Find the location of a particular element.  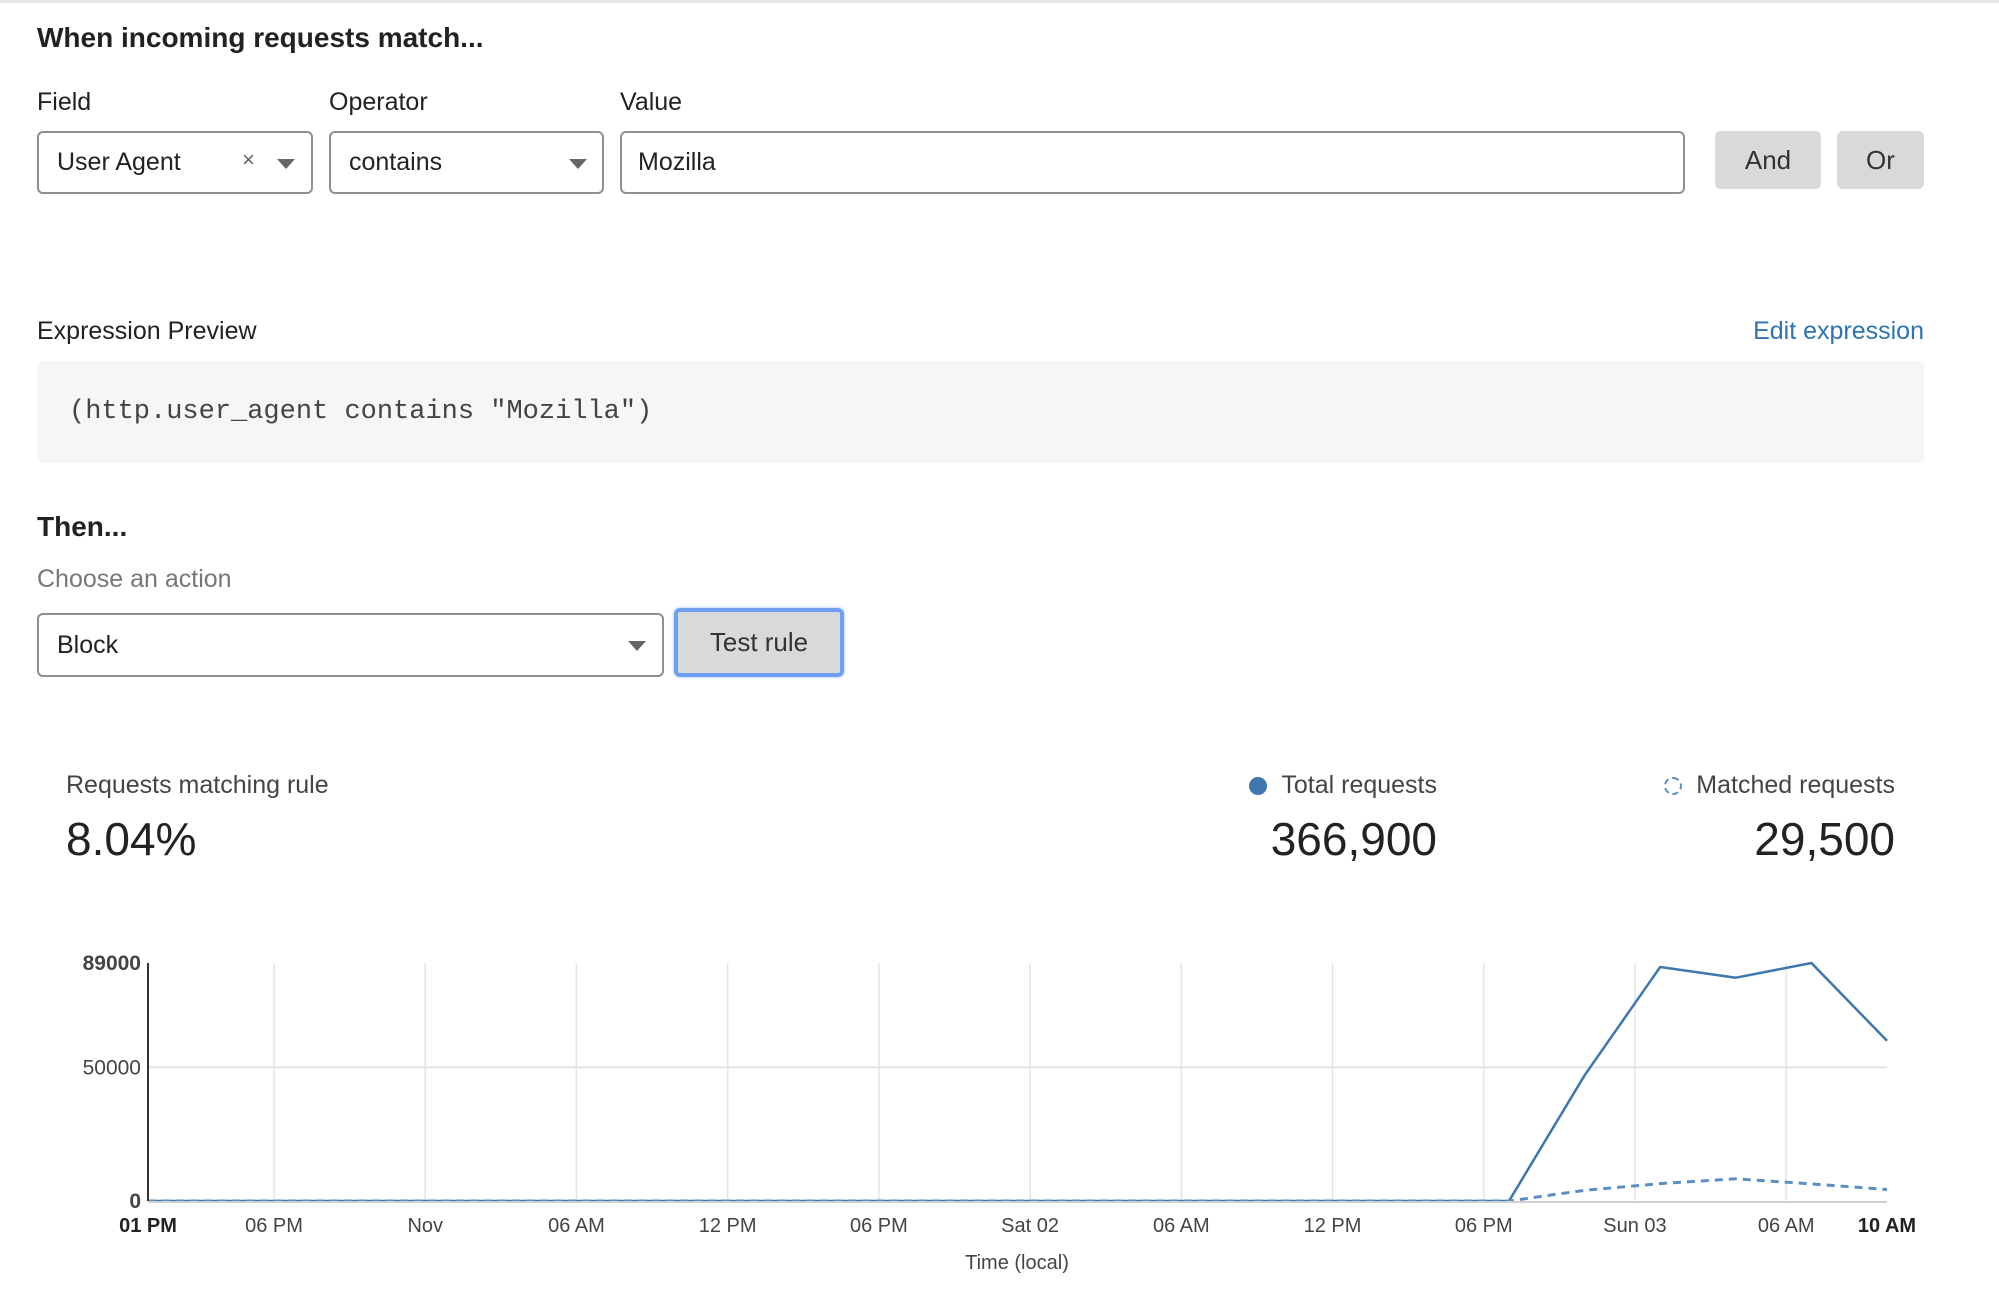

x-tick-label: Nov is located at coordinates (425, 1226).